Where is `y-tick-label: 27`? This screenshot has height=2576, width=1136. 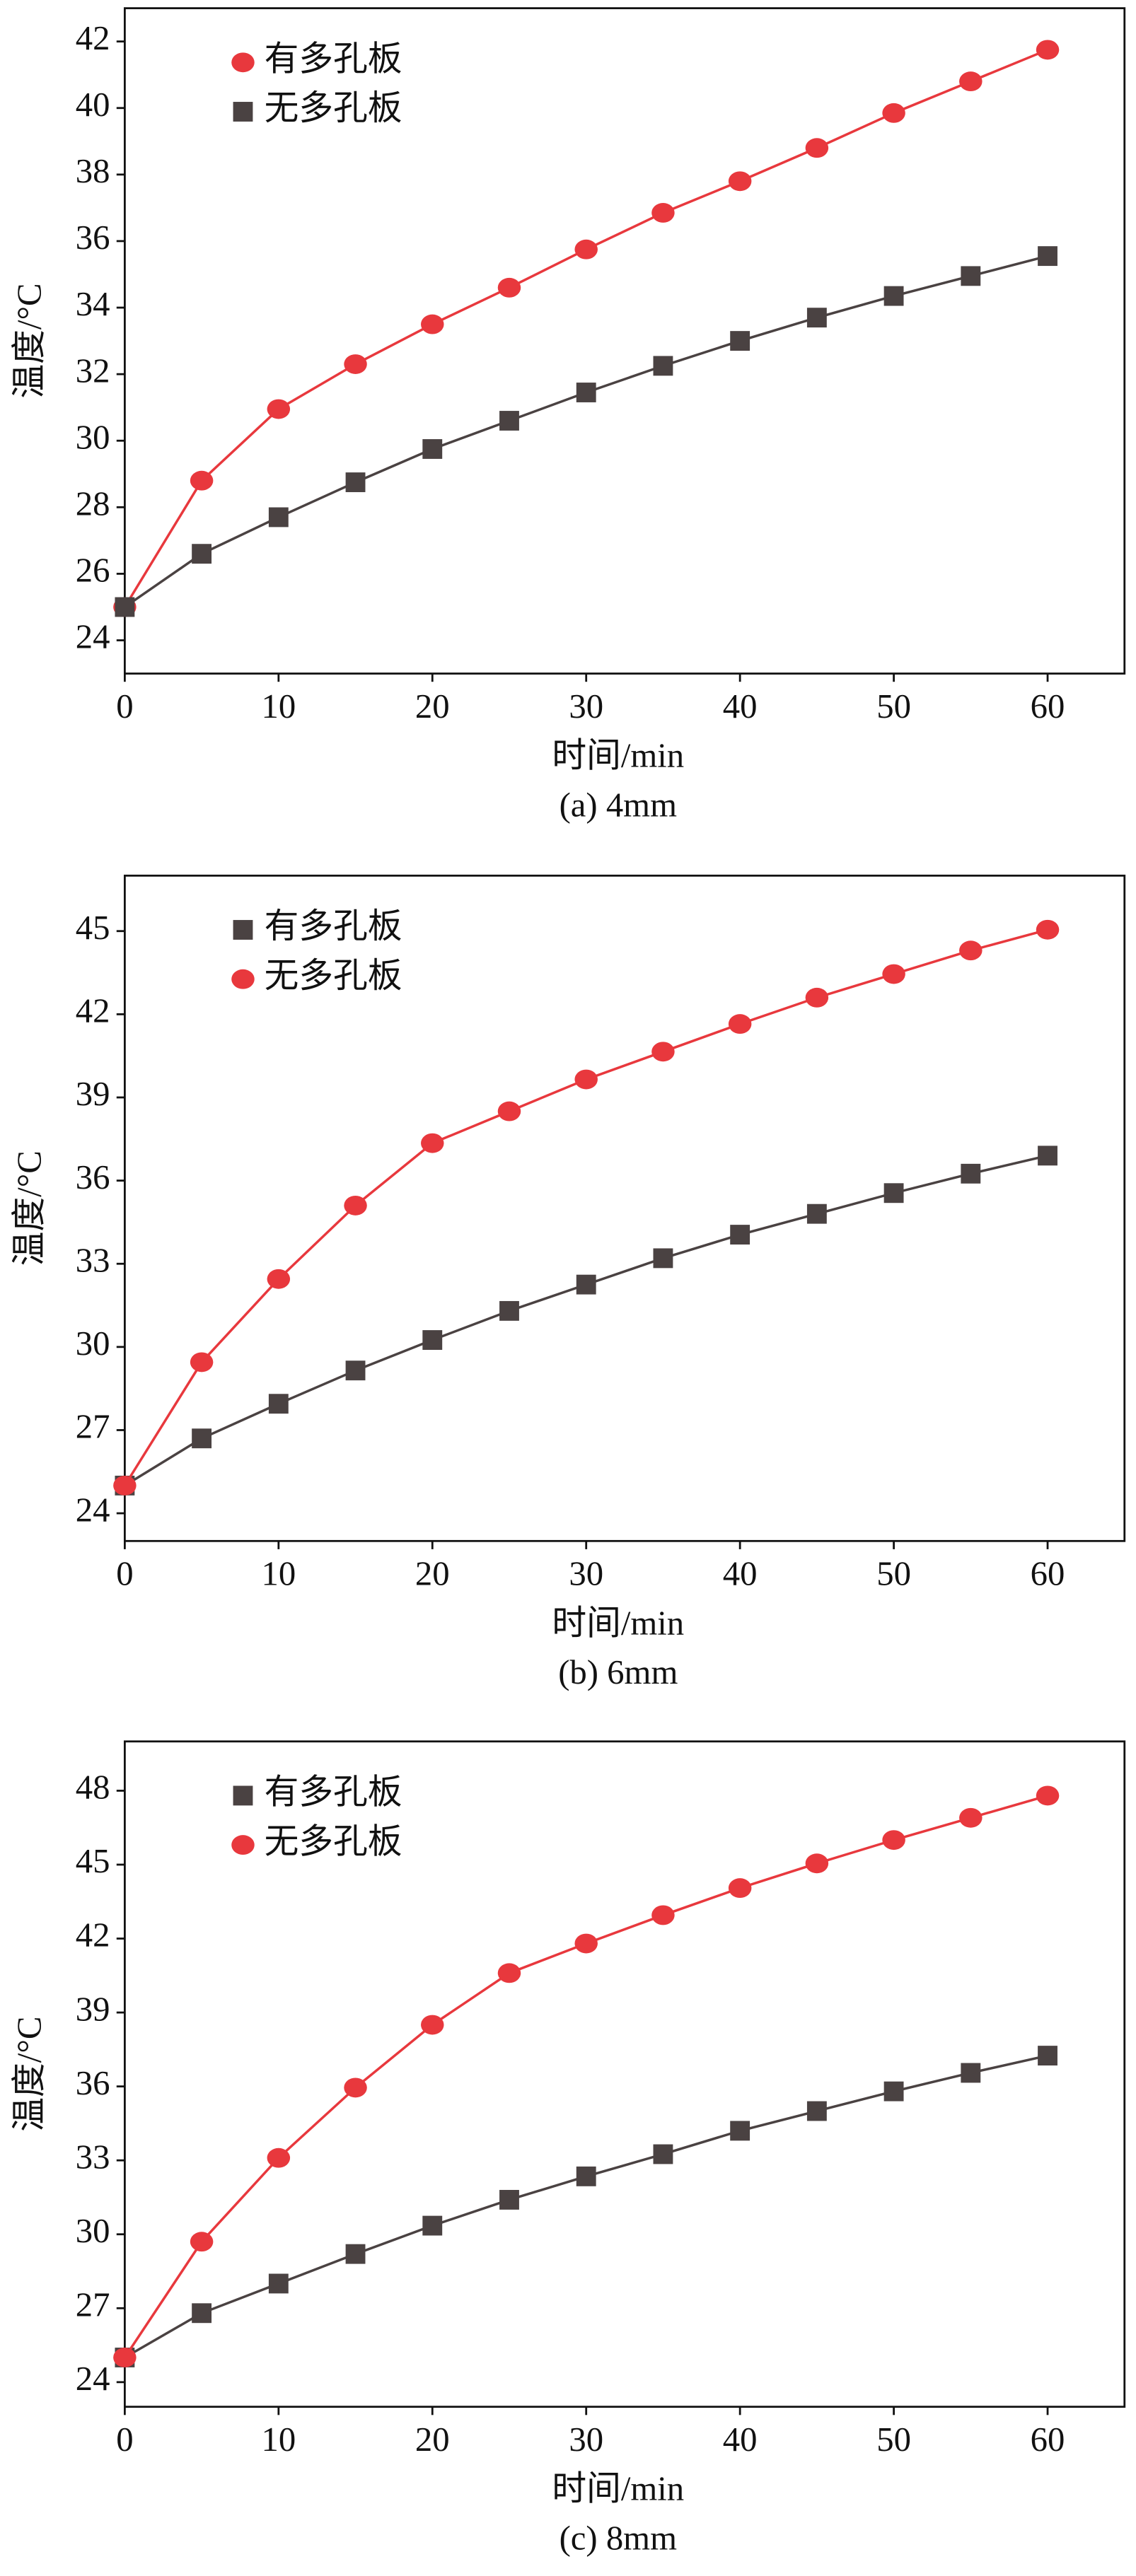
y-tick-label: 27 is located at coordinates (93, 1427).